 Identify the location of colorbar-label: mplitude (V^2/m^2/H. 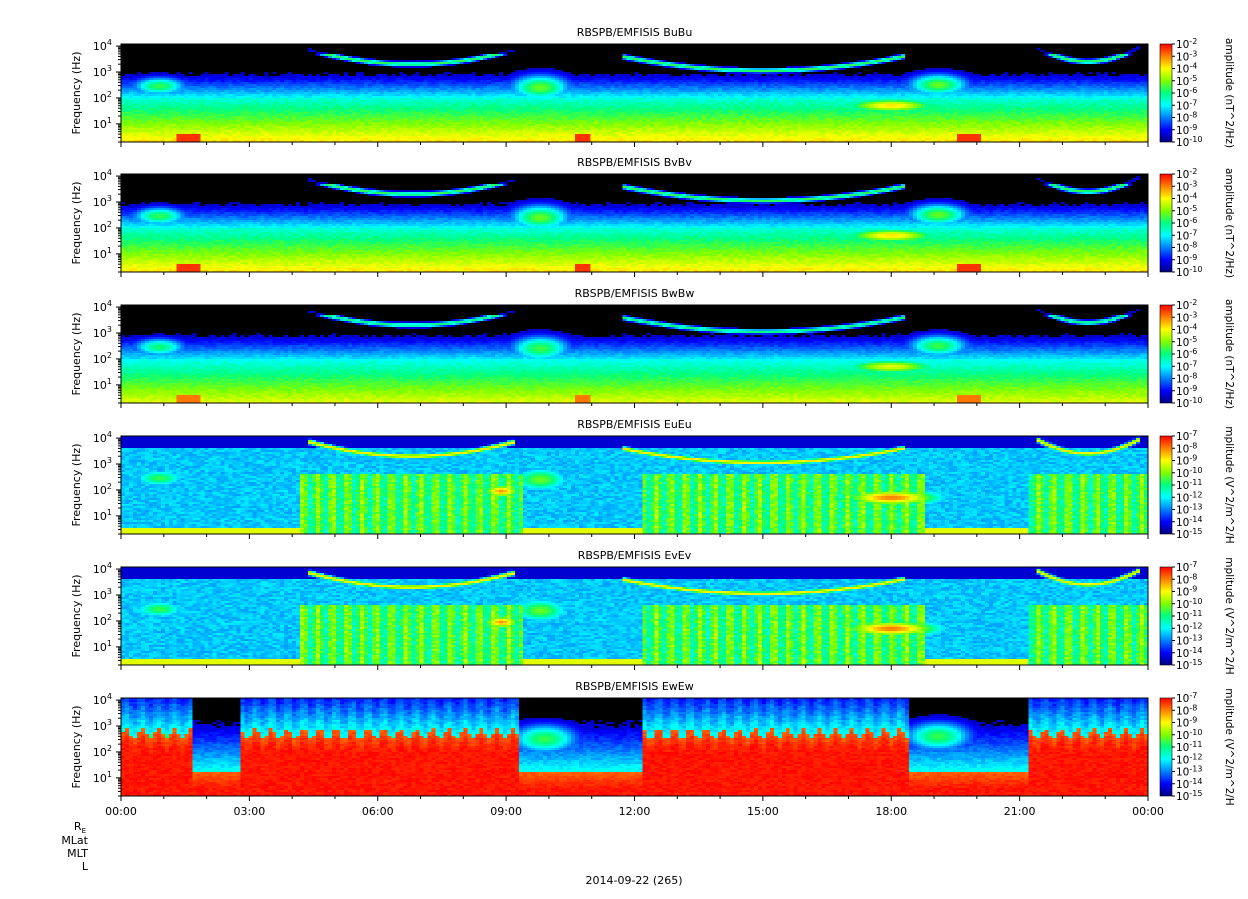
(1229, 615).